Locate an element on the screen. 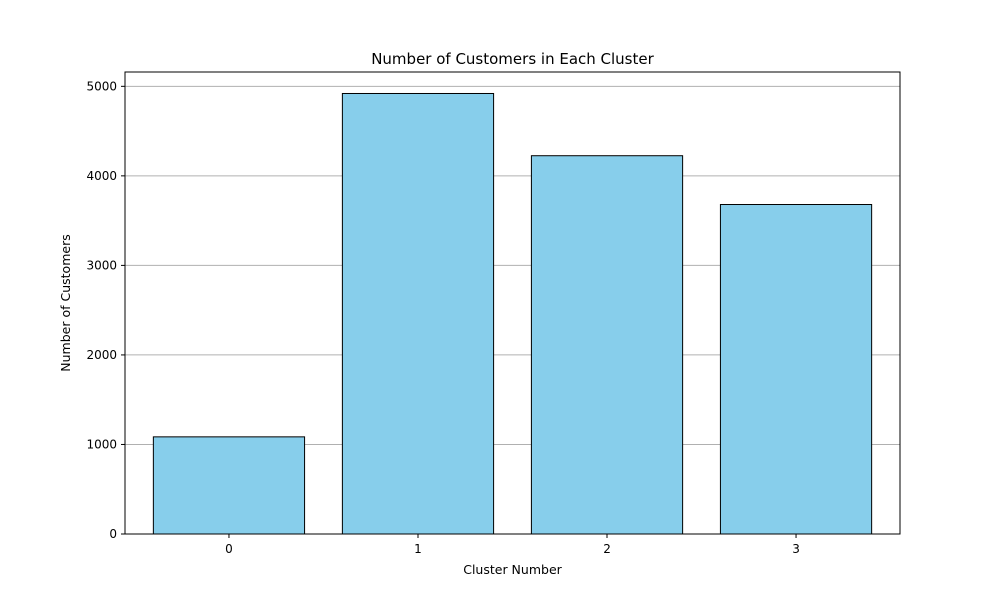 This screenshot has width=1000, height=604. x-tick-label: 2 is located at coordinates (607, 549).